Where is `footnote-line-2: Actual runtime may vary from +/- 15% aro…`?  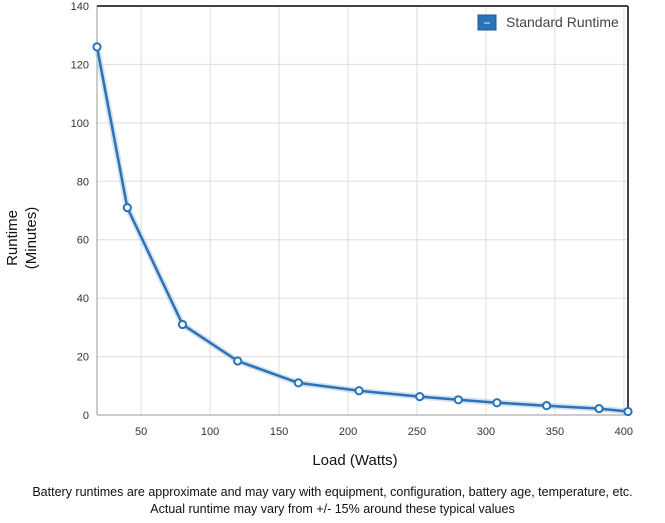
footnote-line-2: Actual runtime may vary from +/- 15% aro… is located at coordinates (332, 509).